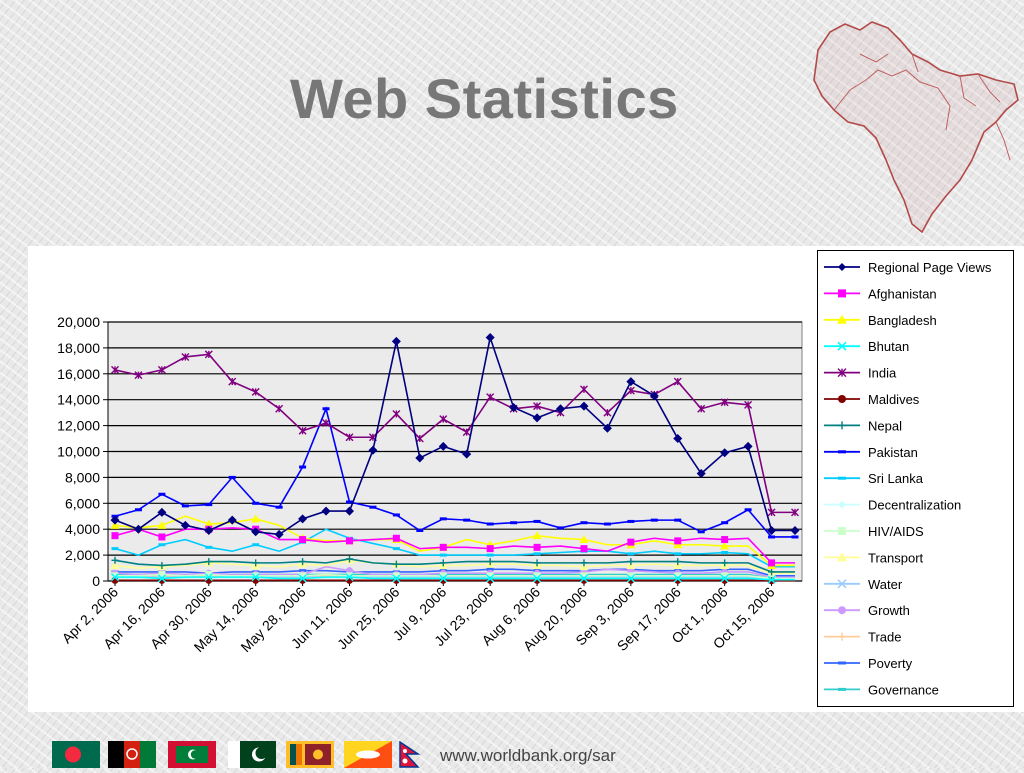  What do you see at coordinates (885, 425) in the screenshot?
I see `legend-label: Nepal` at bounding box center [885, 425].